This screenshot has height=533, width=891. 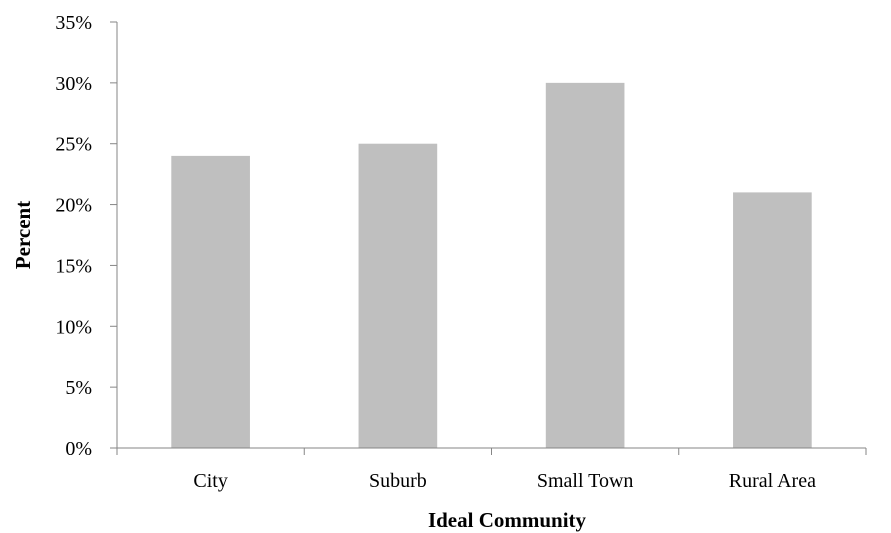 I want to click on y-tick-label: 0%, so click(x=78, y=449).